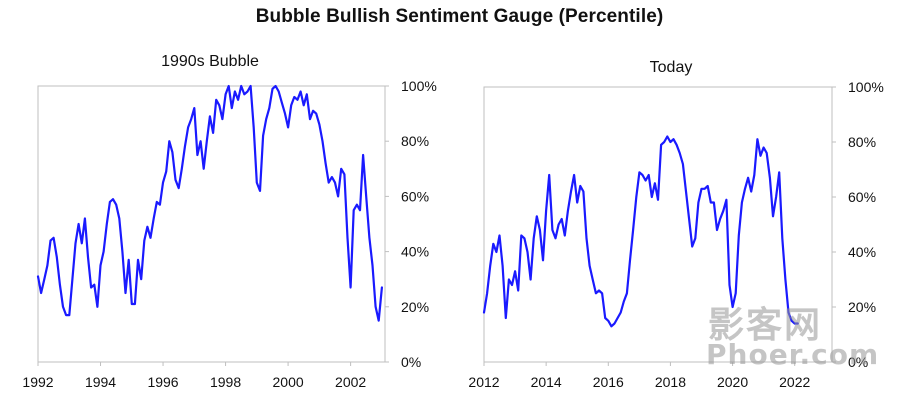 This screenshot has height=413, width=919. Describe the element at coordinates (37, 382) in the screenshot. I see `x-tick-label: 1992` at that location.